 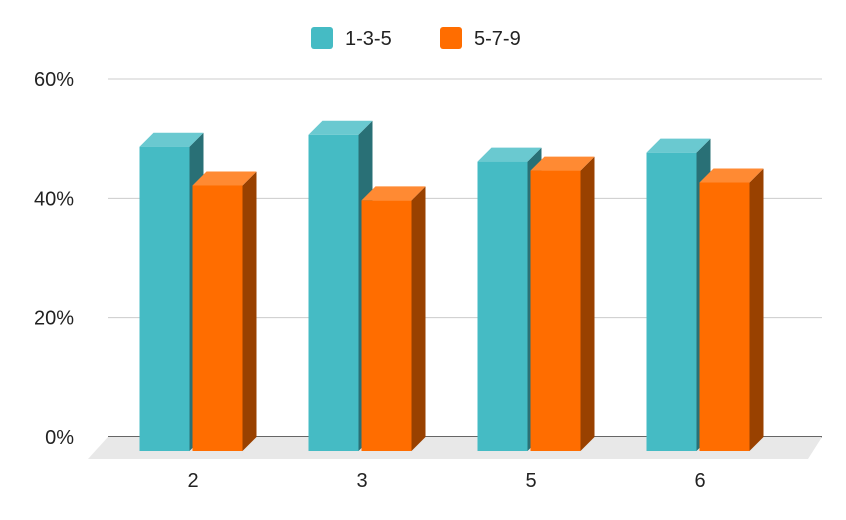 What do you see at coordinates (192, 481) in the screenshot?
I see `x-tick-label: 2` at bounding box center [192, 481].